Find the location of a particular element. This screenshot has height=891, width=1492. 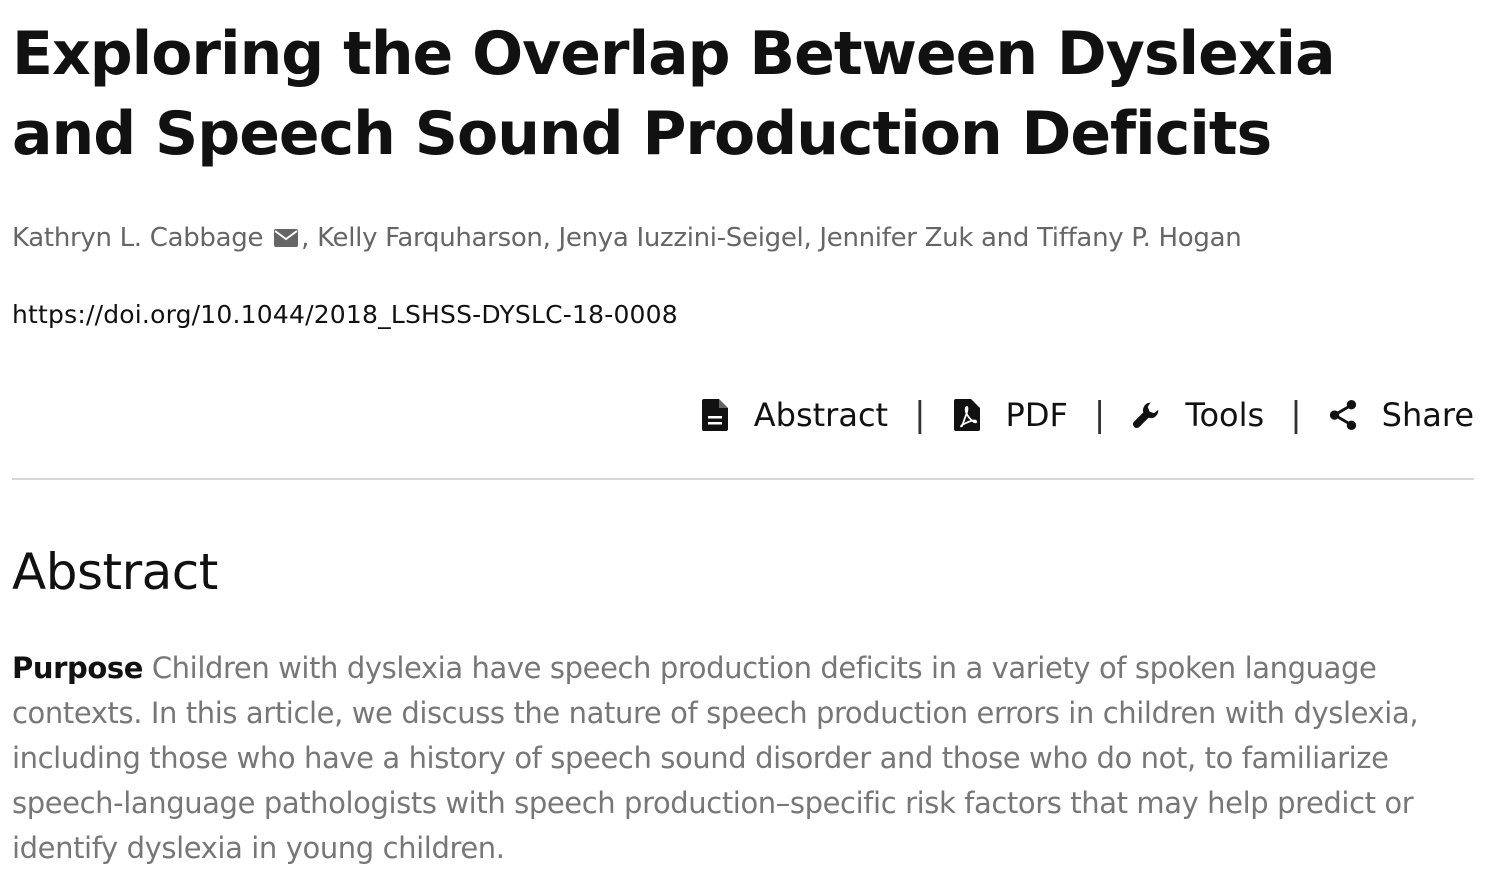

share-button-label: Share is located at coordinates (1427, 415).